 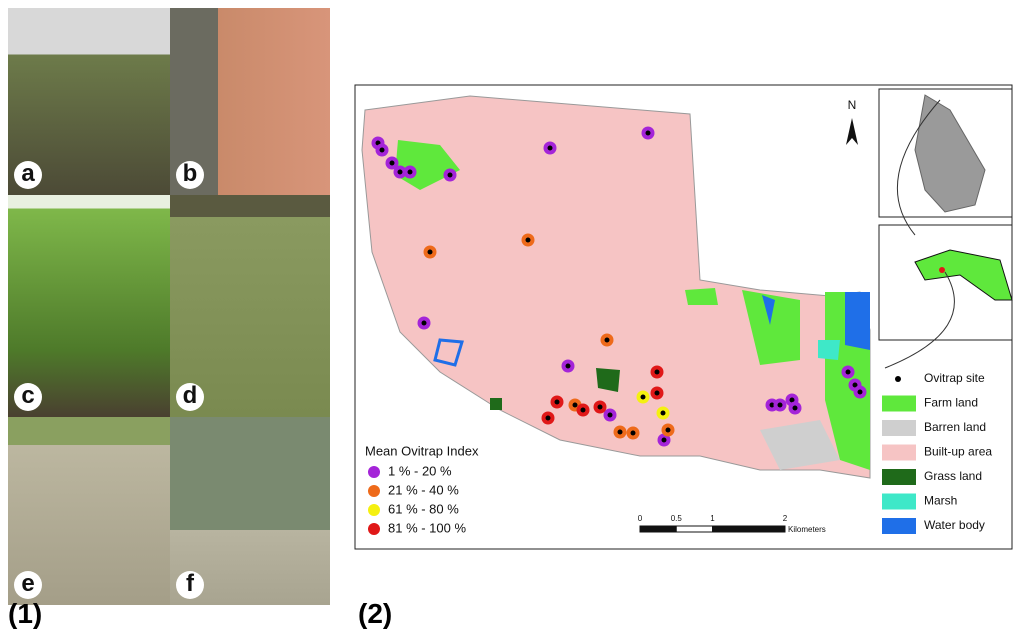 I want to click on inset-land, so click(x=963, y=275).